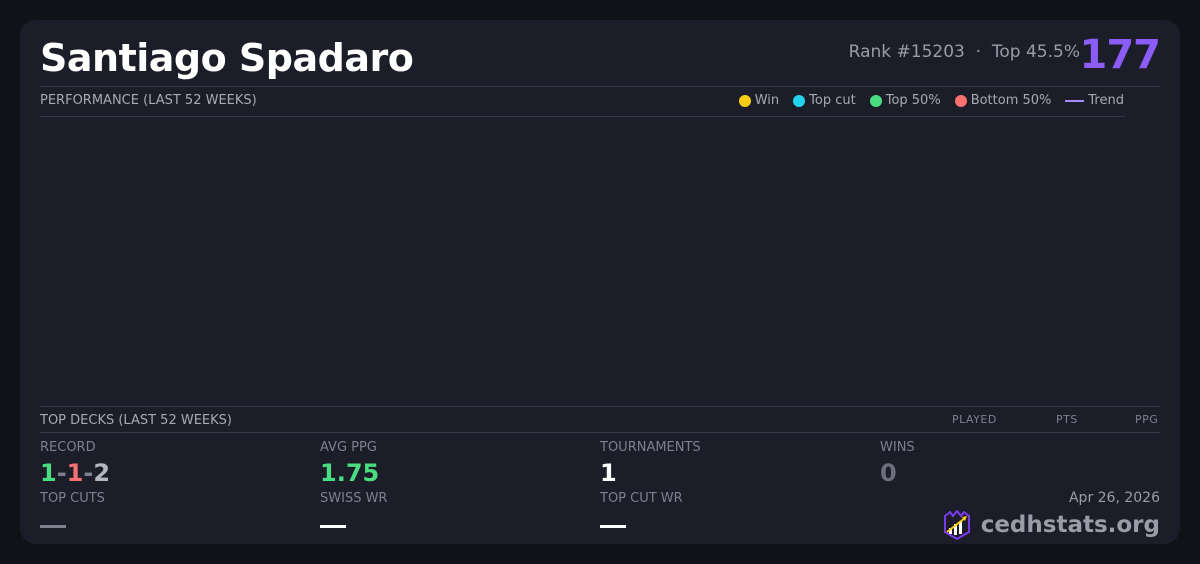 The image size is (1200, 564). Describe the element at coordinates (613, 526) in the screenshot. I see `top-cut-wr-empty-dash` at that location.